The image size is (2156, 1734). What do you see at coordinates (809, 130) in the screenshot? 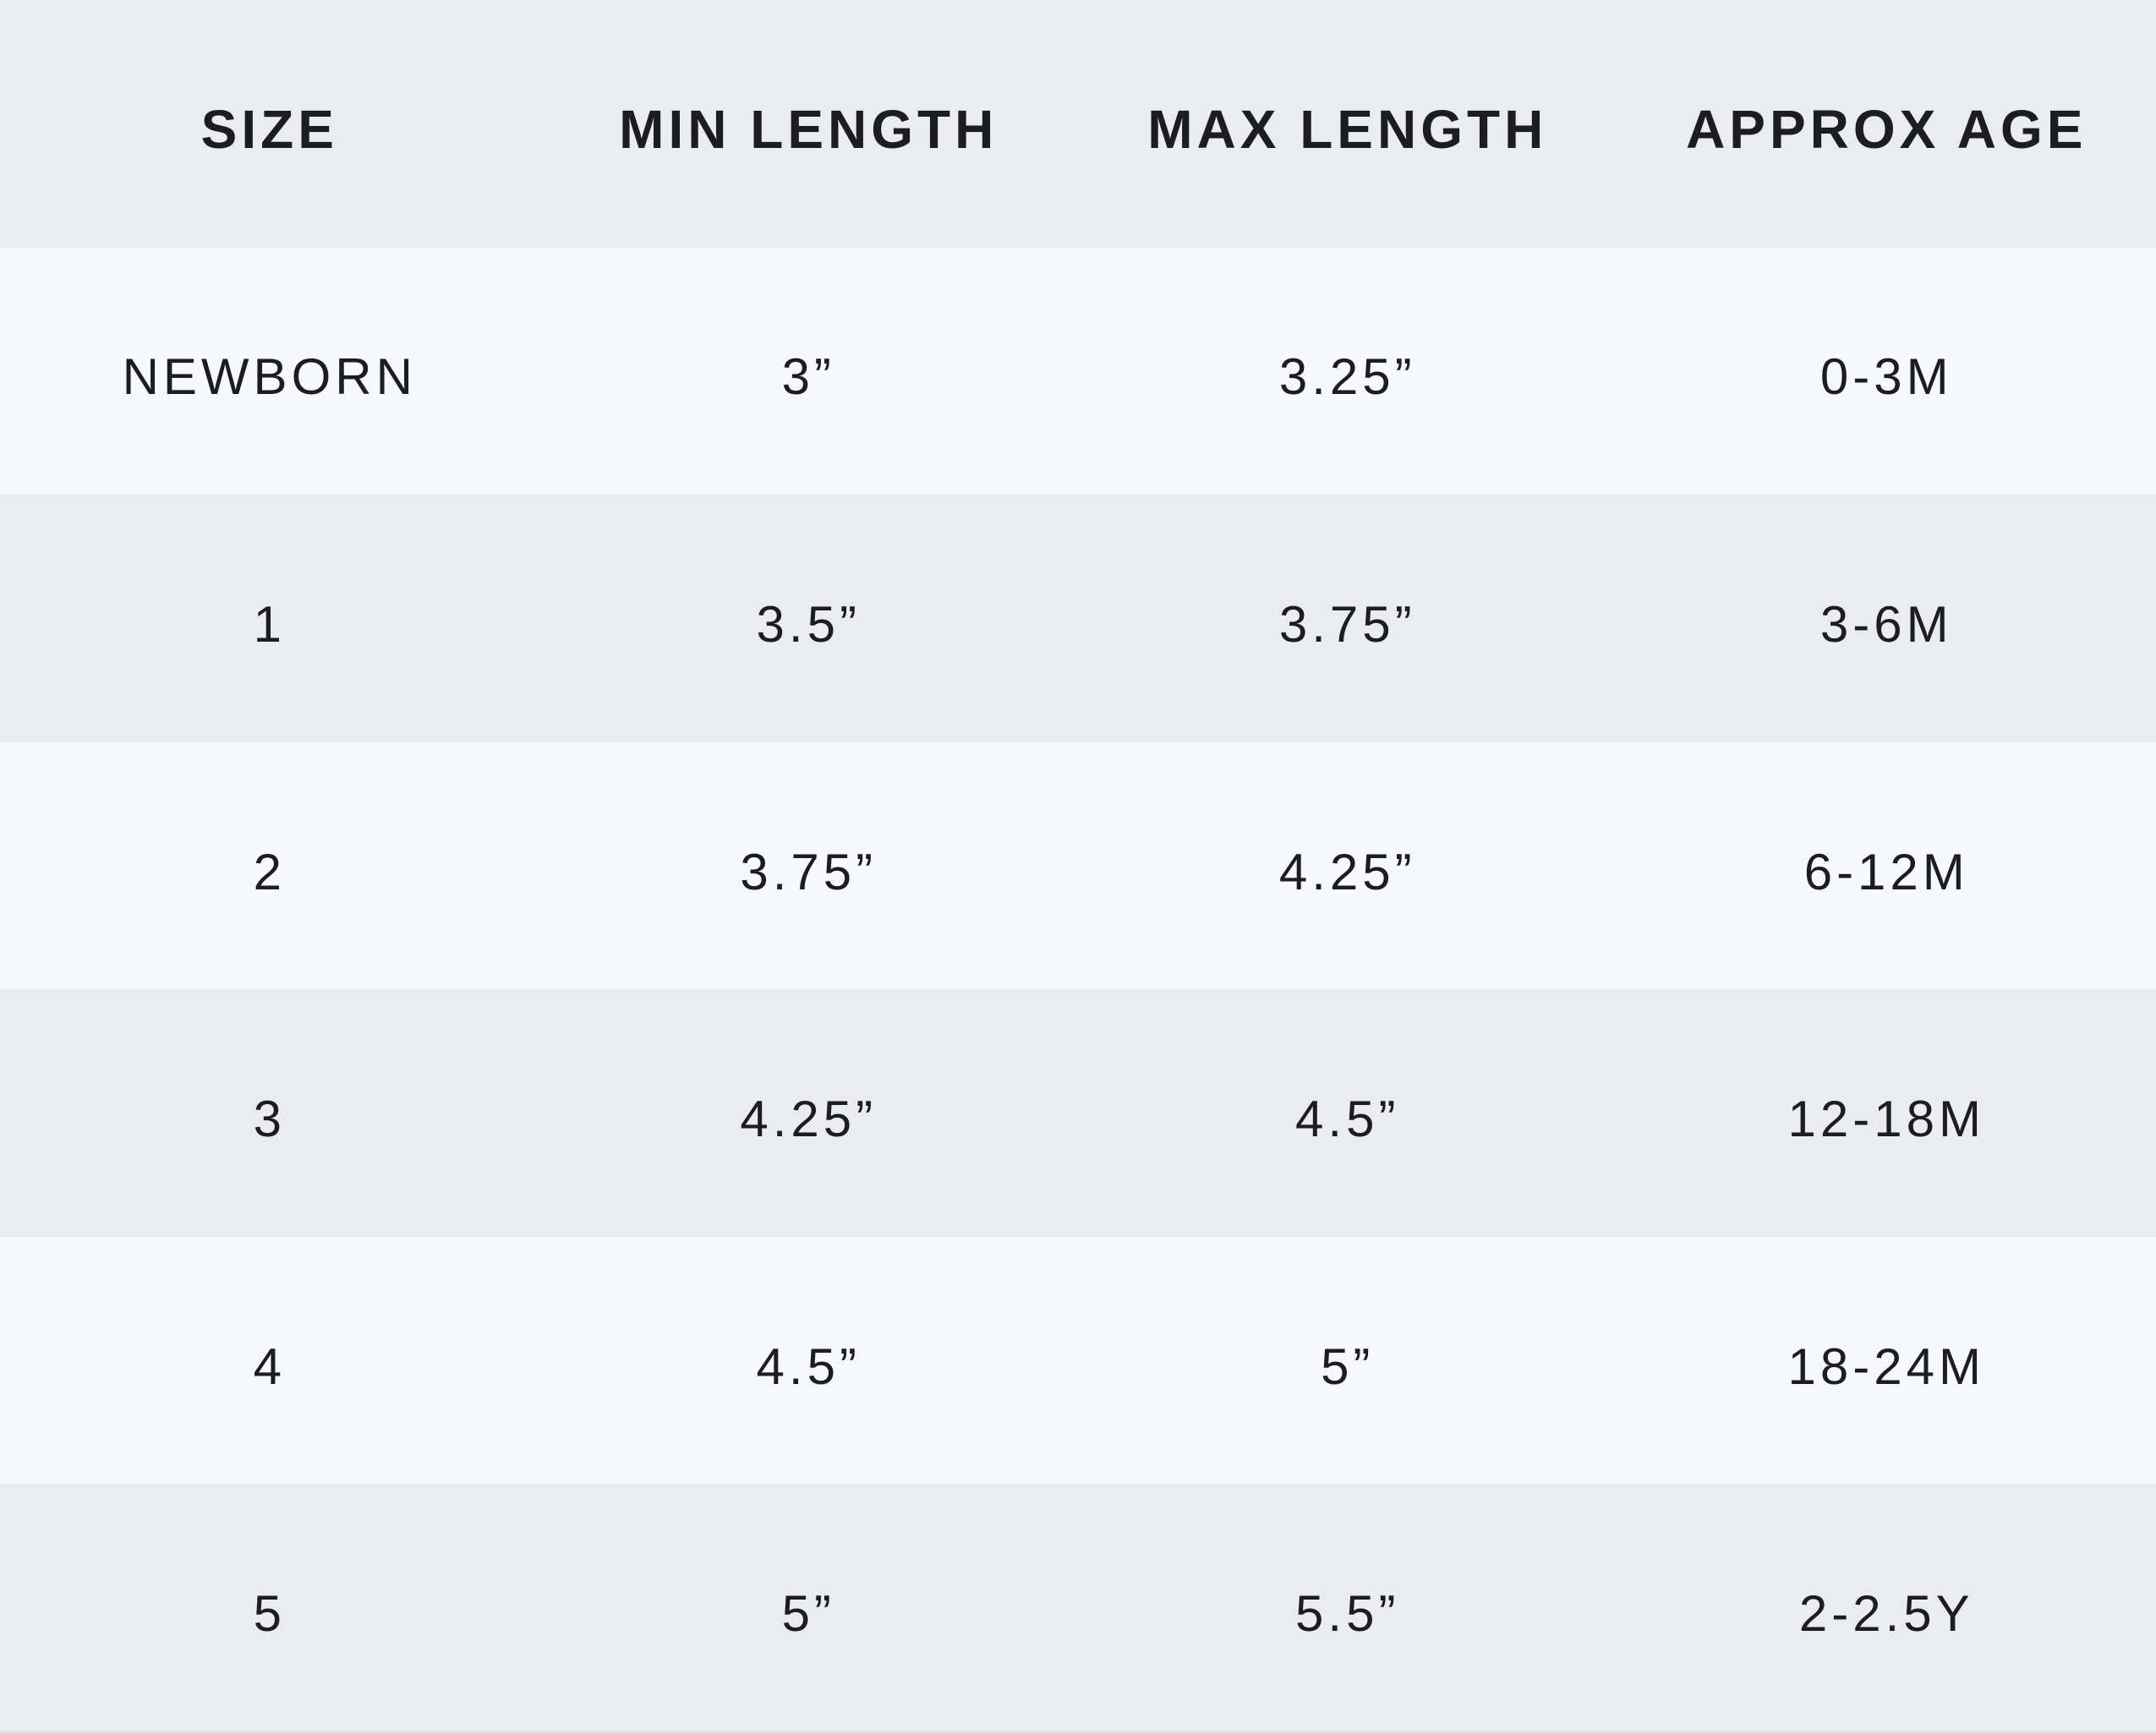
I see `column-header-min-length: MIN LENGTH` at bounding box center [809, 130].